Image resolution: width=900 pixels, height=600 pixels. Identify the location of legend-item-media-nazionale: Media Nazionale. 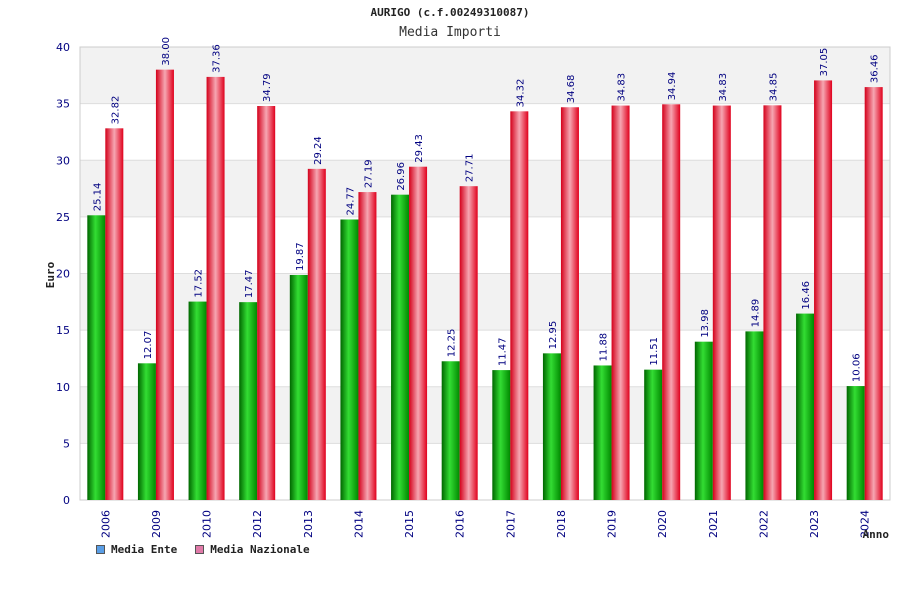
(252, 549).